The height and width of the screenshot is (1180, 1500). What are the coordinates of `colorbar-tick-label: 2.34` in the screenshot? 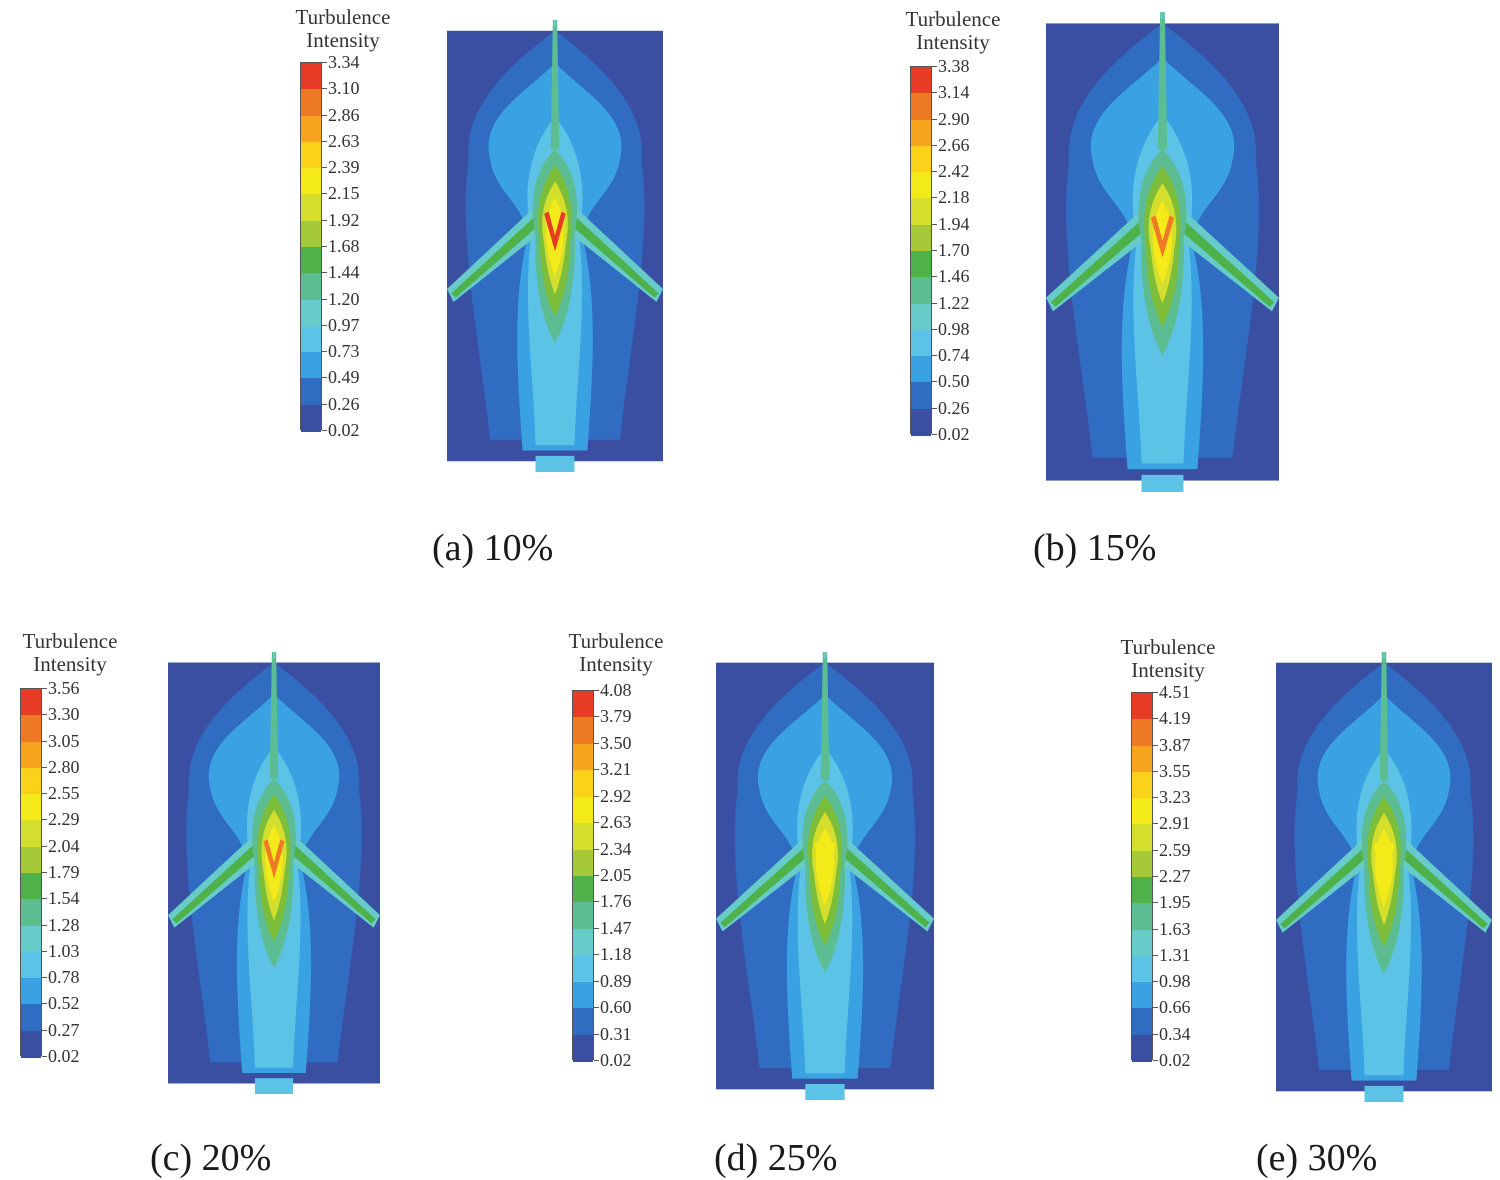 It's located at (616, 848).